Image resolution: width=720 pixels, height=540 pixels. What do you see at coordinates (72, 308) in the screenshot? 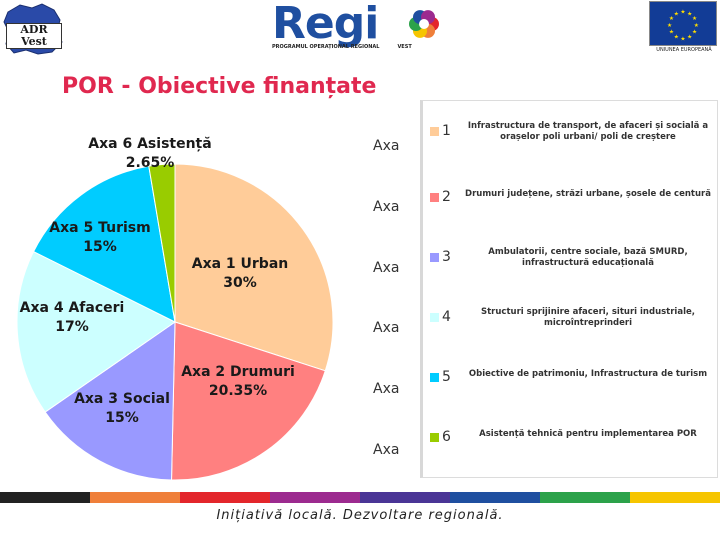
I see `pie-label-4: Axa 4 Afaceri` at bounding box center [72, 308].